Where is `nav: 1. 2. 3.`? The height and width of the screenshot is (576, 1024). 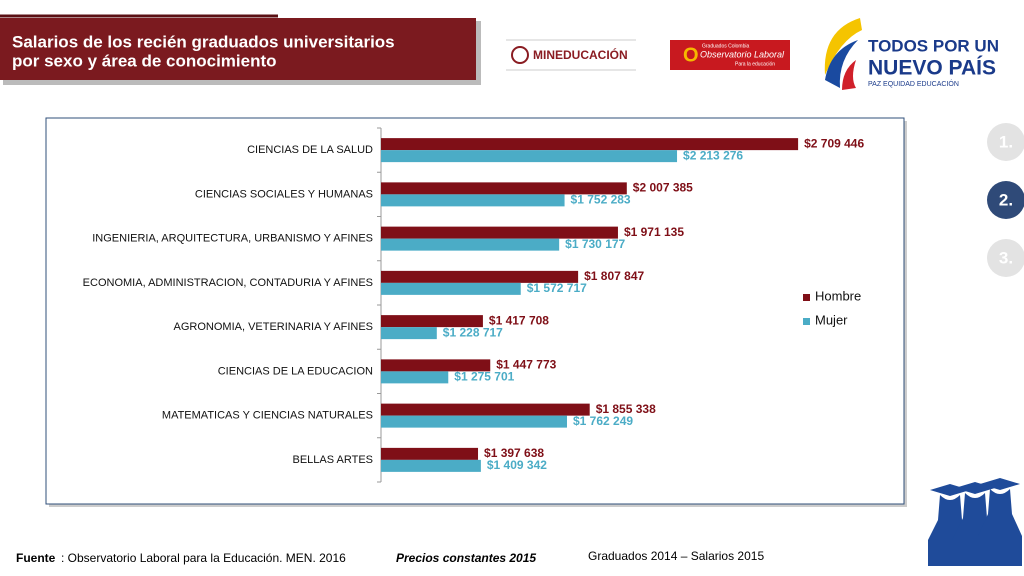 nav: 1. 2. 3. is located at coordinates (1005, 200).